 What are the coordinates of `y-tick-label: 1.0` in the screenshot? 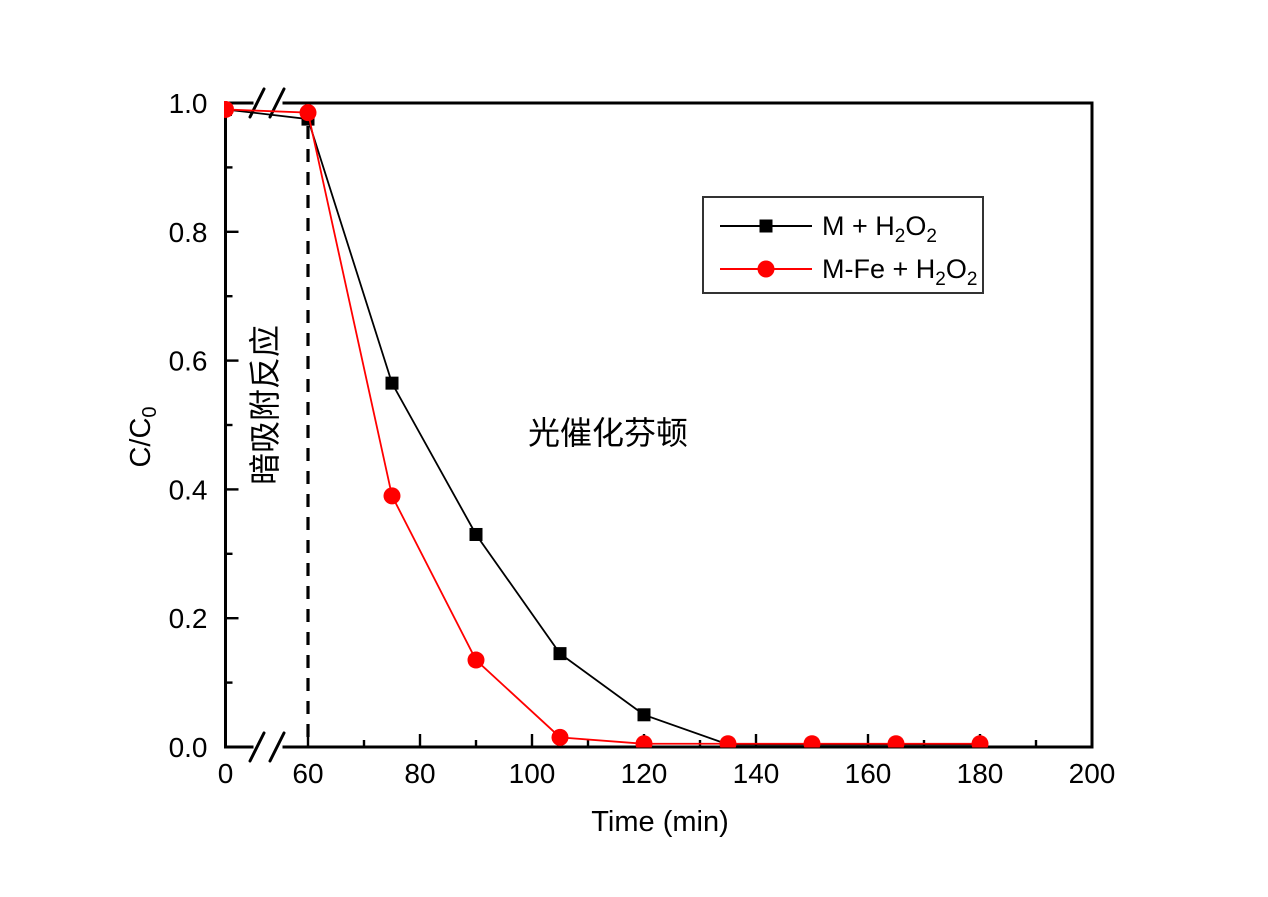 It's located at (188, 103).